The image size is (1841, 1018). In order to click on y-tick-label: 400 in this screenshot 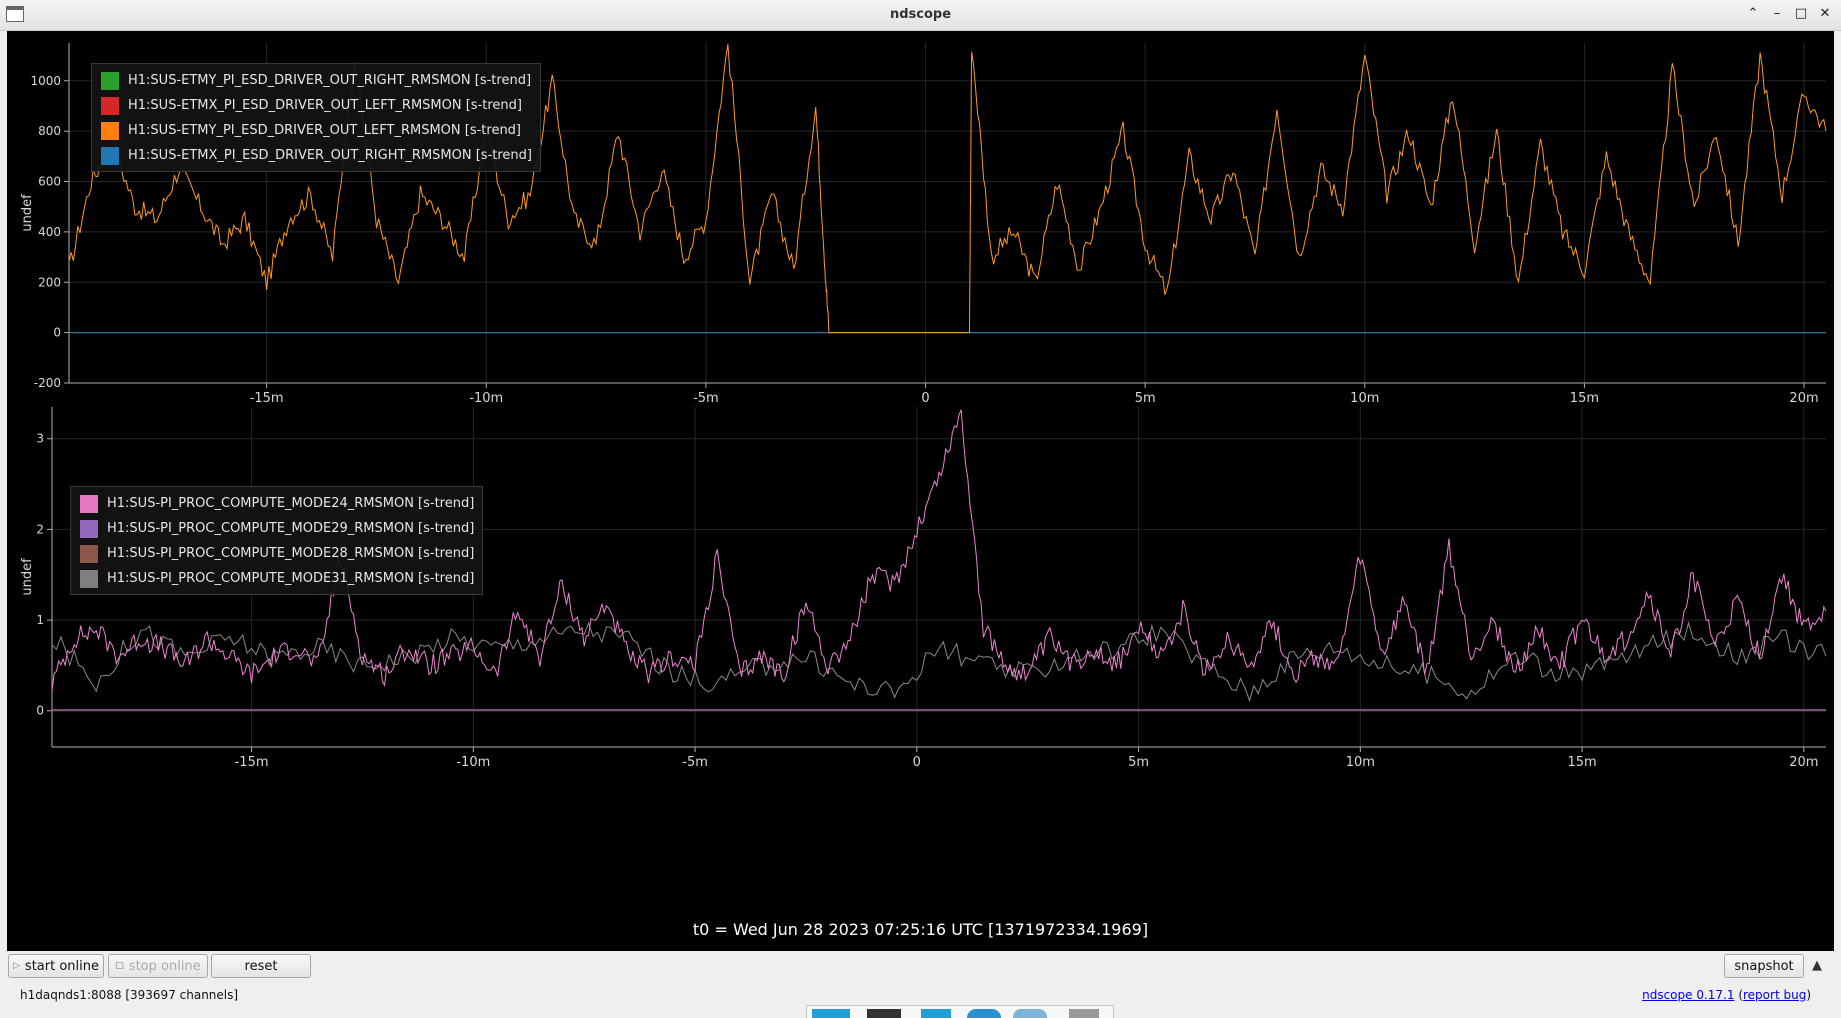, I will do `click(49, 232)`.